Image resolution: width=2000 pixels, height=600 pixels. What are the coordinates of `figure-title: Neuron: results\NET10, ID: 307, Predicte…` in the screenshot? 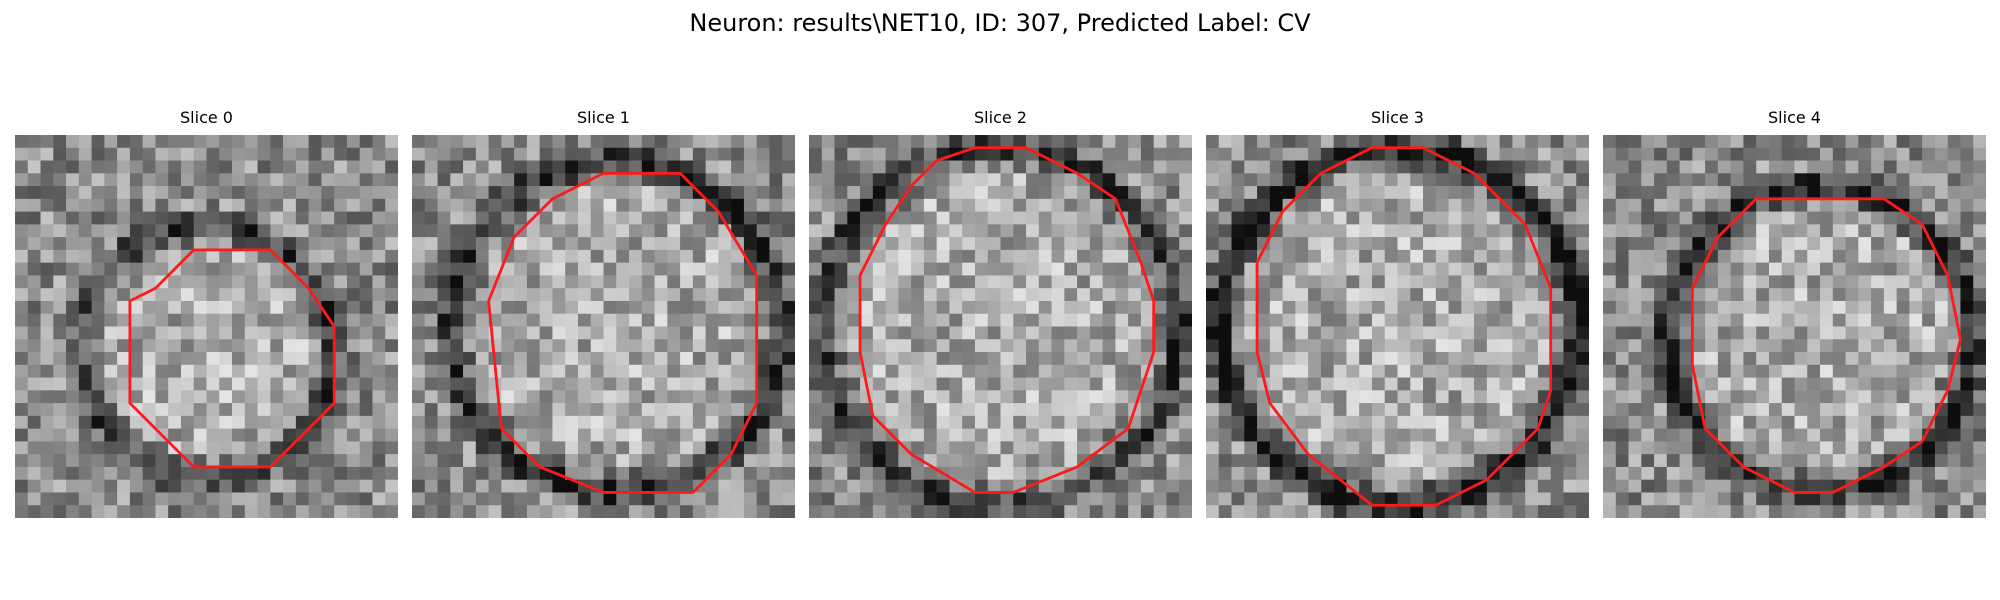 It's located at (1000, 23).